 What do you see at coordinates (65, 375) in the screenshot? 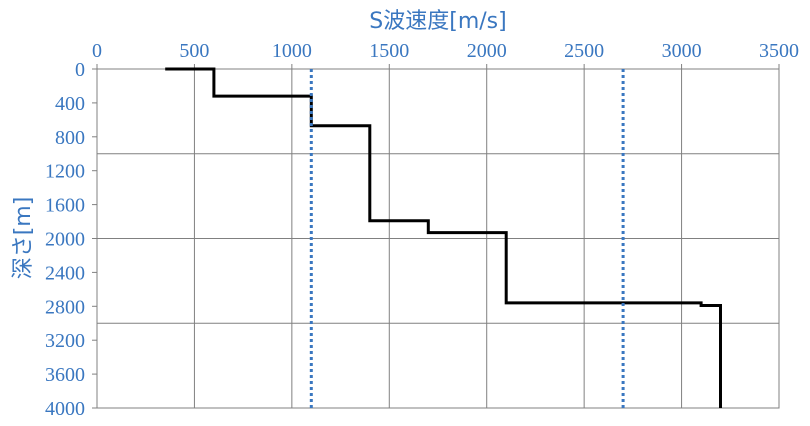
I see `y-tick-label: 3600` at bounding box center [65, 375].